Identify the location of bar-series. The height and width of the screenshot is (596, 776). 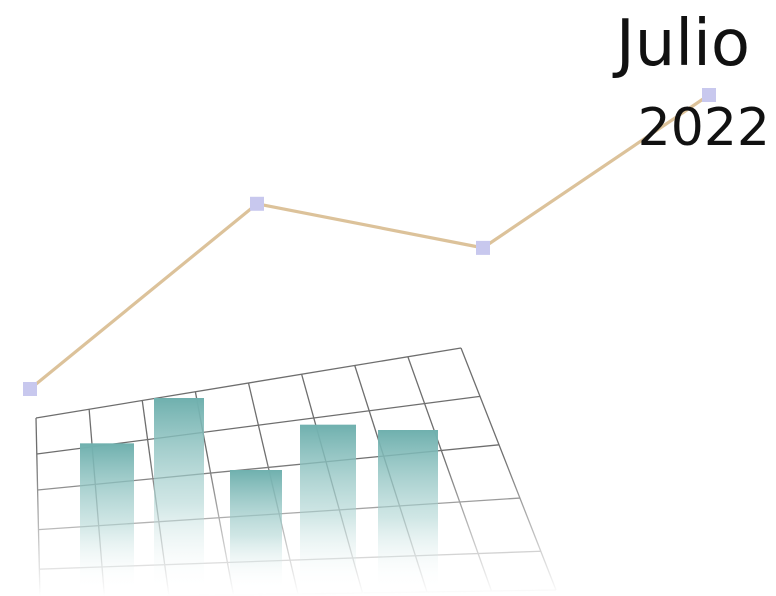
(259, 494).